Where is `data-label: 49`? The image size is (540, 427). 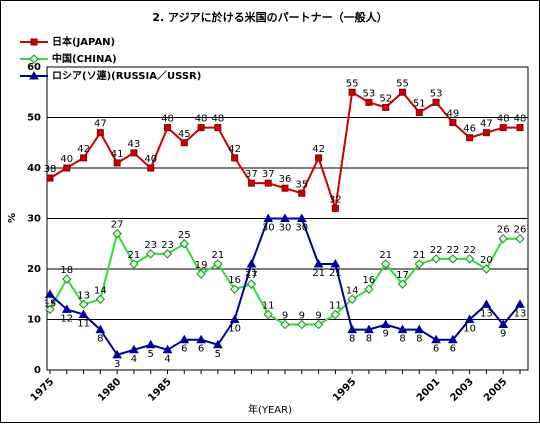 data-label: 49 is located at coordinates (452, 114).